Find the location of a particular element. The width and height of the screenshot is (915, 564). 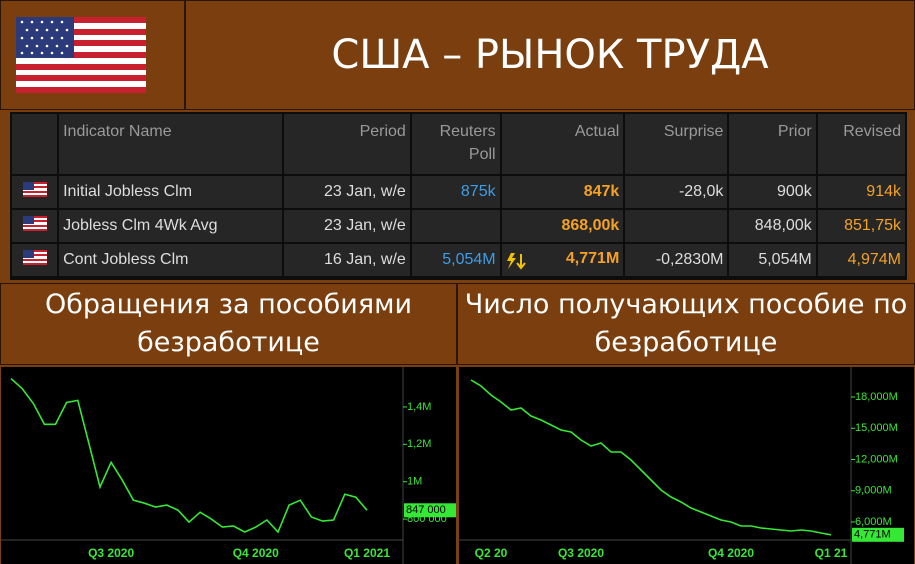

section-title: Обращения за пособиями безработице is located at coordinates (228, 324).